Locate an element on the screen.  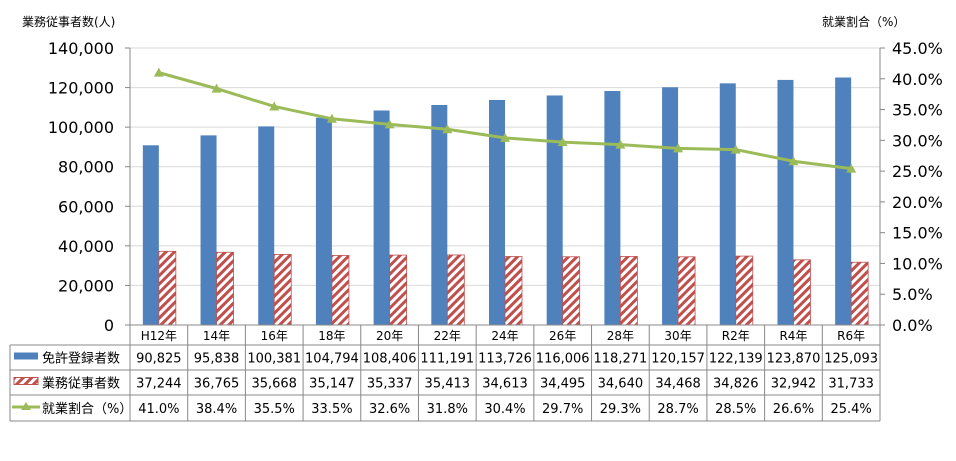
category-label: 22年 is located at coordinates (447, 336).